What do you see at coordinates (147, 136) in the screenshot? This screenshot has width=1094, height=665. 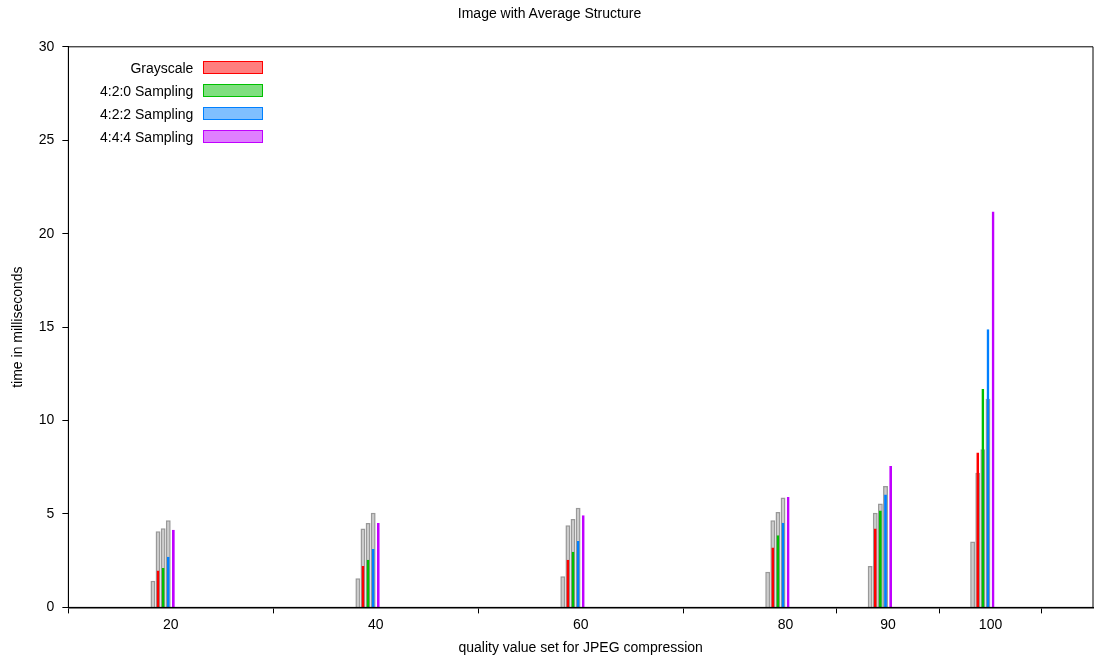 I see `legend-label: 4:4:4 Sampling` at bounding box center [147, 136].